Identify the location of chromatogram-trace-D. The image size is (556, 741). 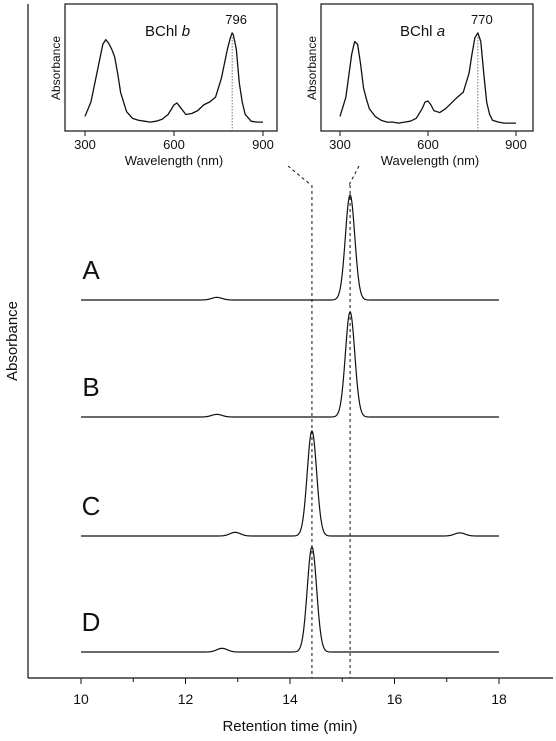
(290, 599).